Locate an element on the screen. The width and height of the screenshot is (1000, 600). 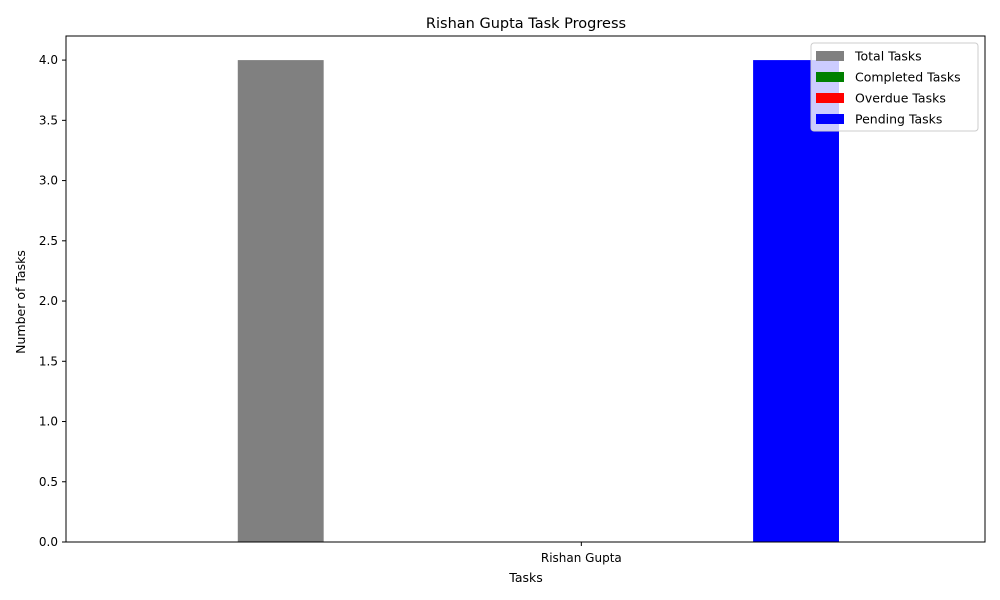
chart-title: Rishan Gupta Task Progress is located at coordinates (526, 24).